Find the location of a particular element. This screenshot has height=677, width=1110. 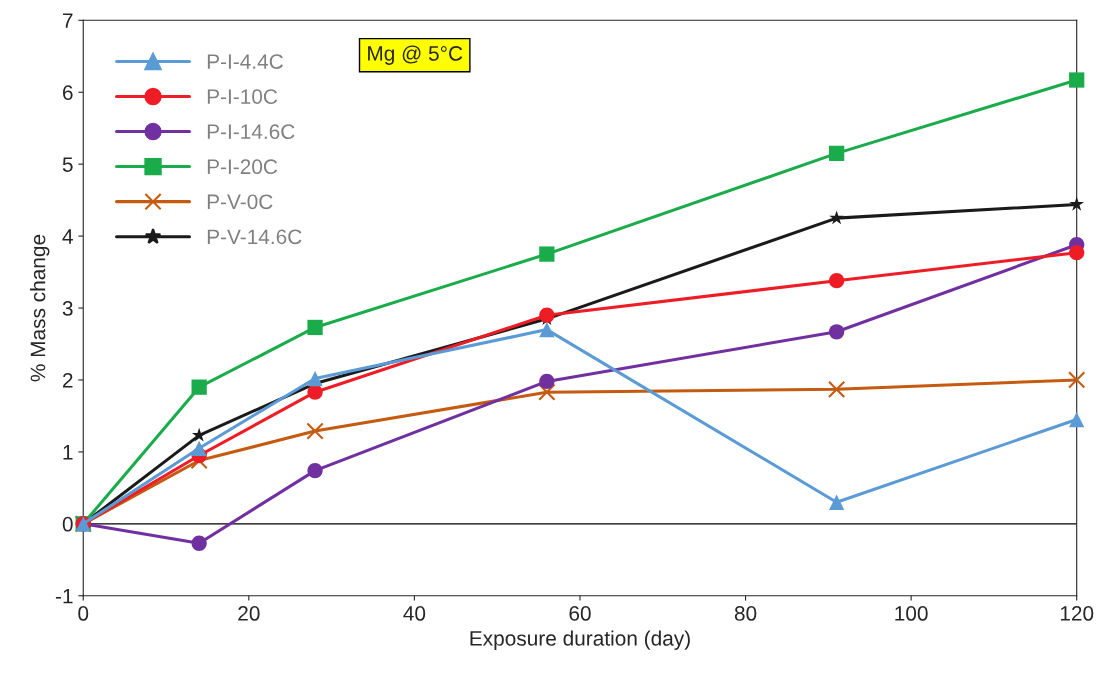

y-tick-label: 3 is located at coordinates (67, 308).